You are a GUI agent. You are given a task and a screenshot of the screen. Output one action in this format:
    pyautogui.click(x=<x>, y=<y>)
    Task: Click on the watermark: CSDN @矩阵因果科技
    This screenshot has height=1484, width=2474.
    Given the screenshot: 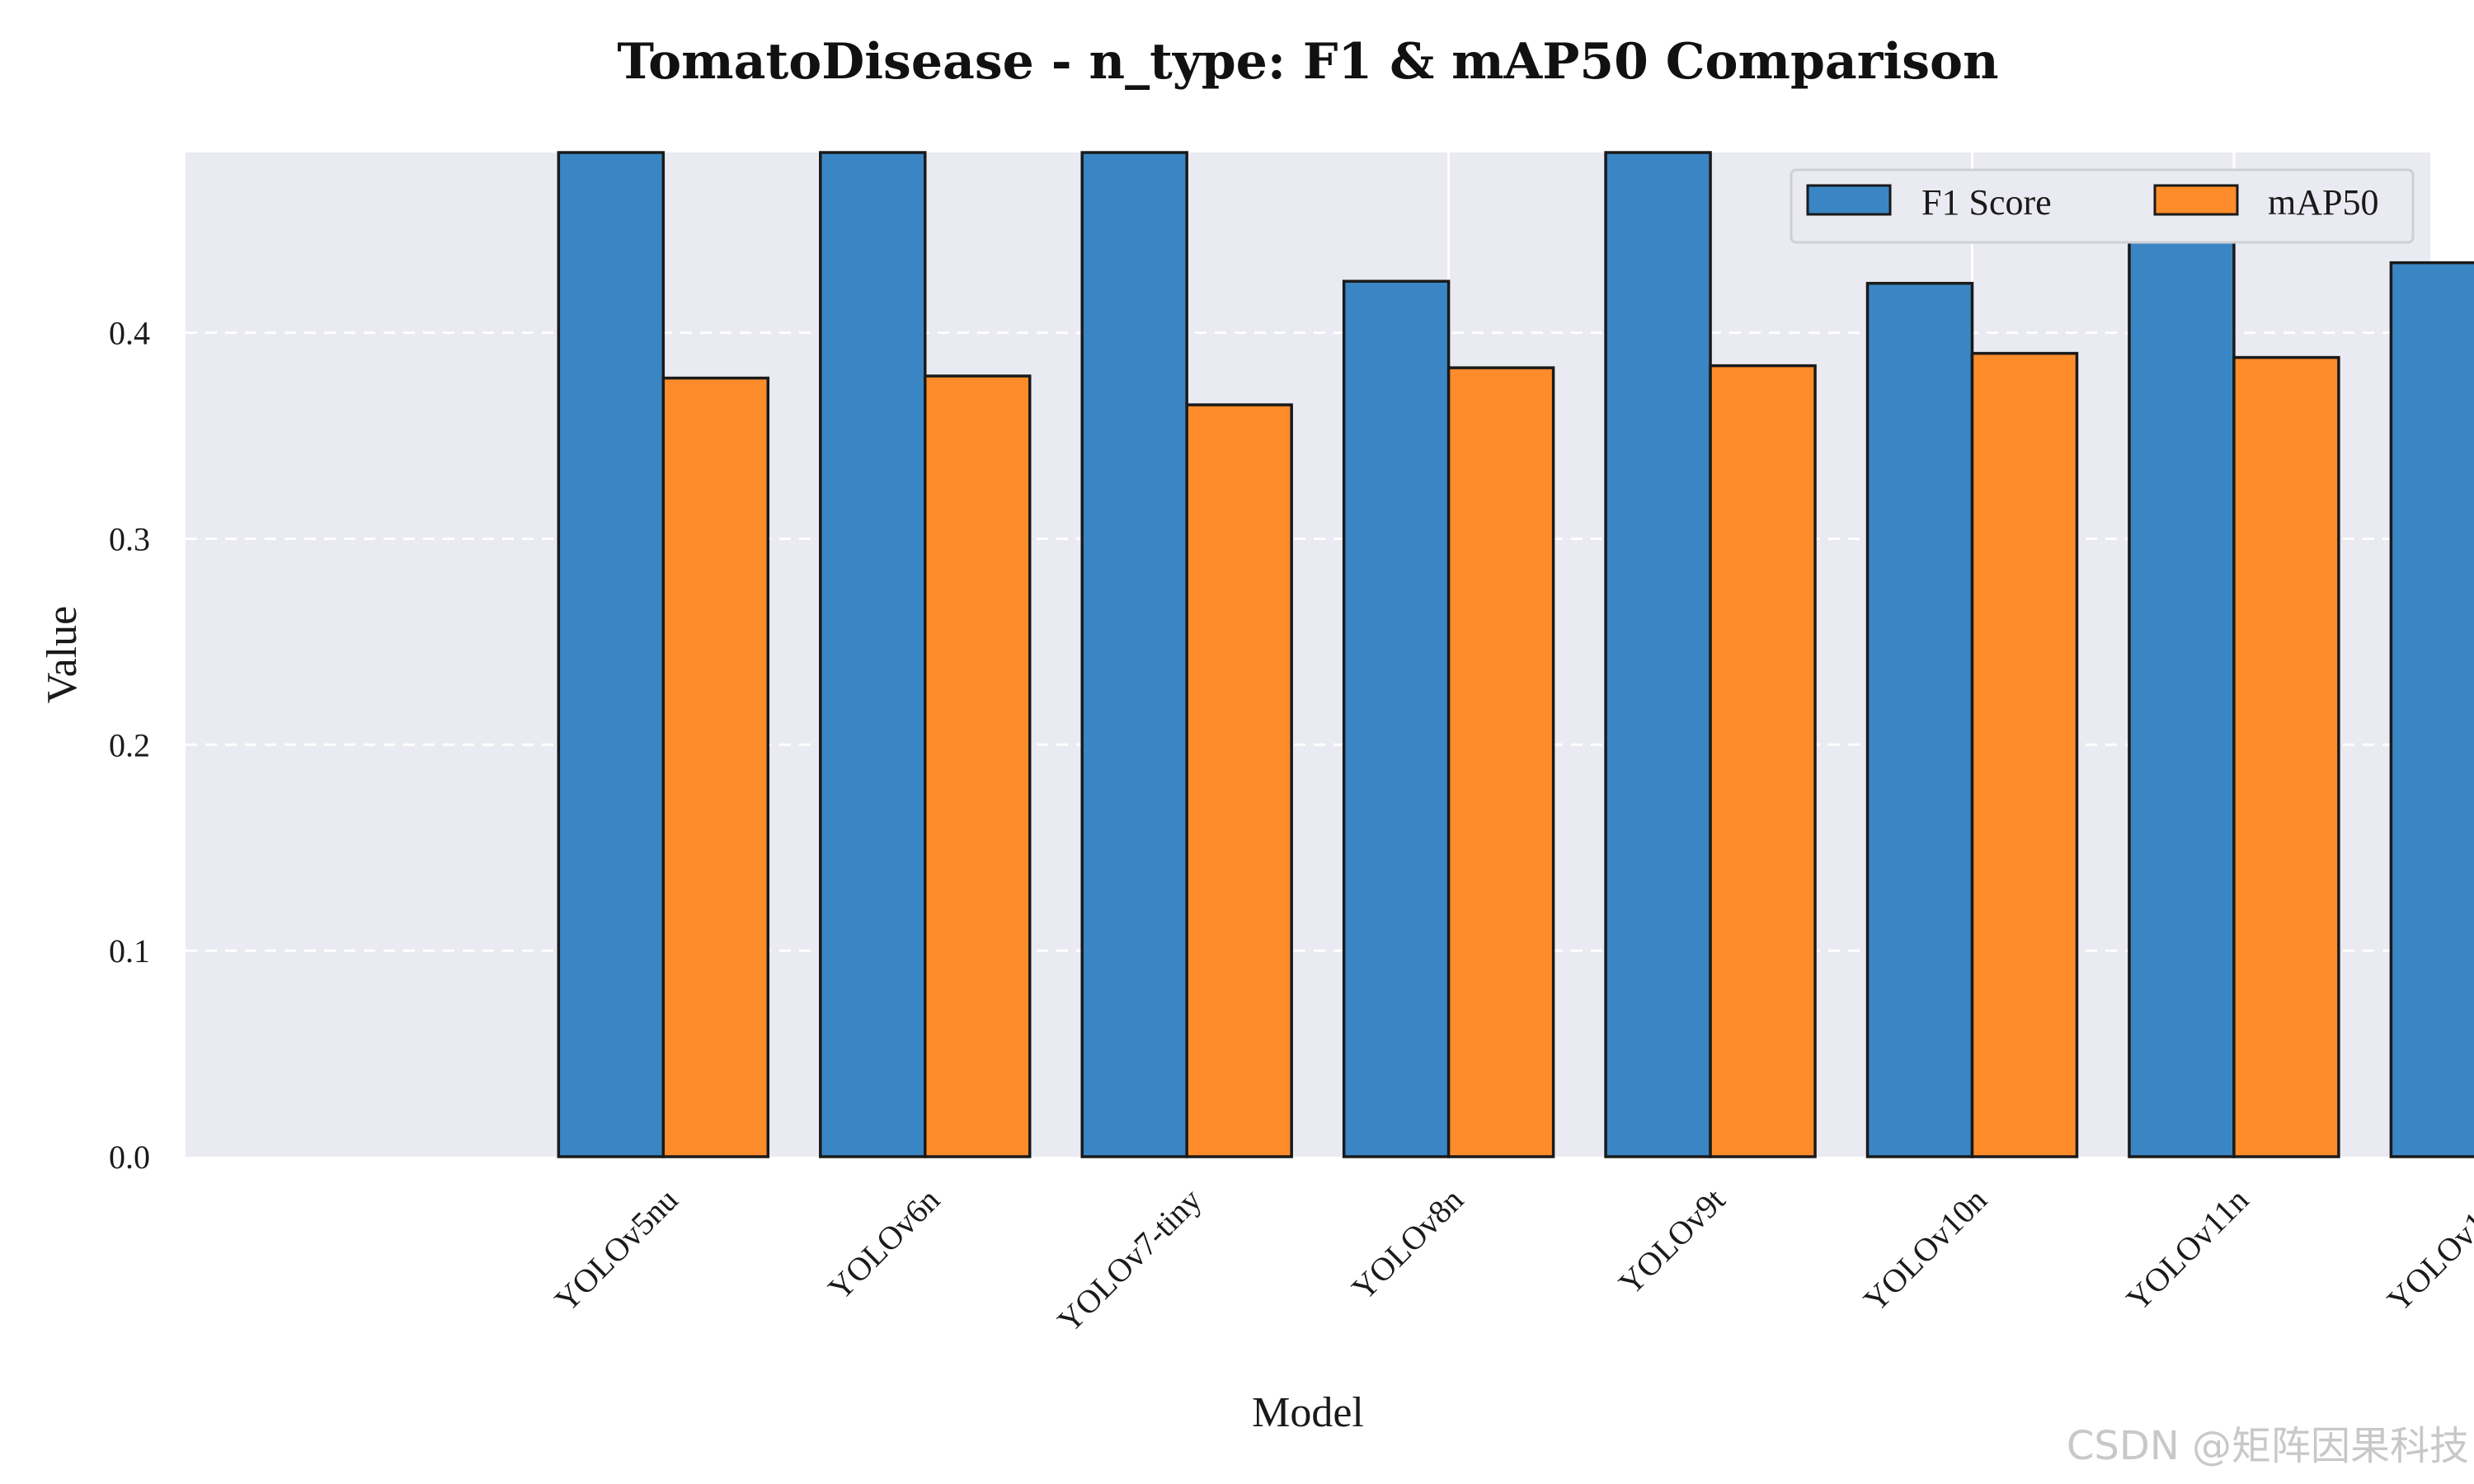 What is the action you would take?
    pyautogui.click(x=2268, y=1446)
    